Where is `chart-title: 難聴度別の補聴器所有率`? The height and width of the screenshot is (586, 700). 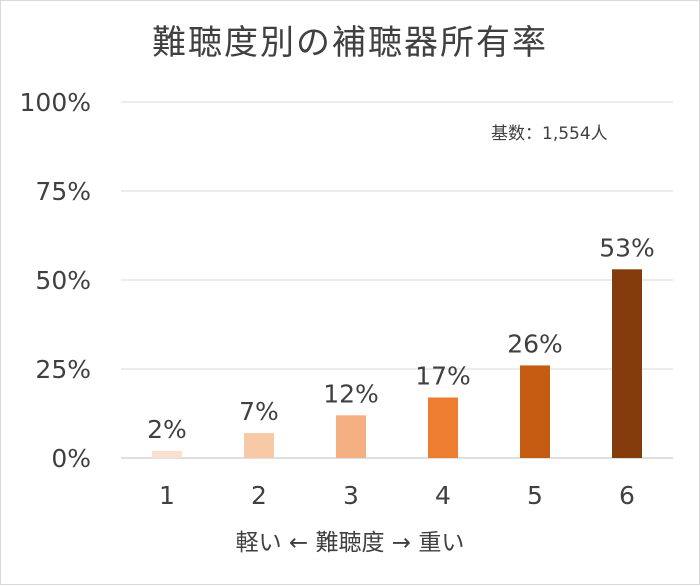
chart-title: 難聴度別の補聴器所有率 is located at coordinates (350, 43).